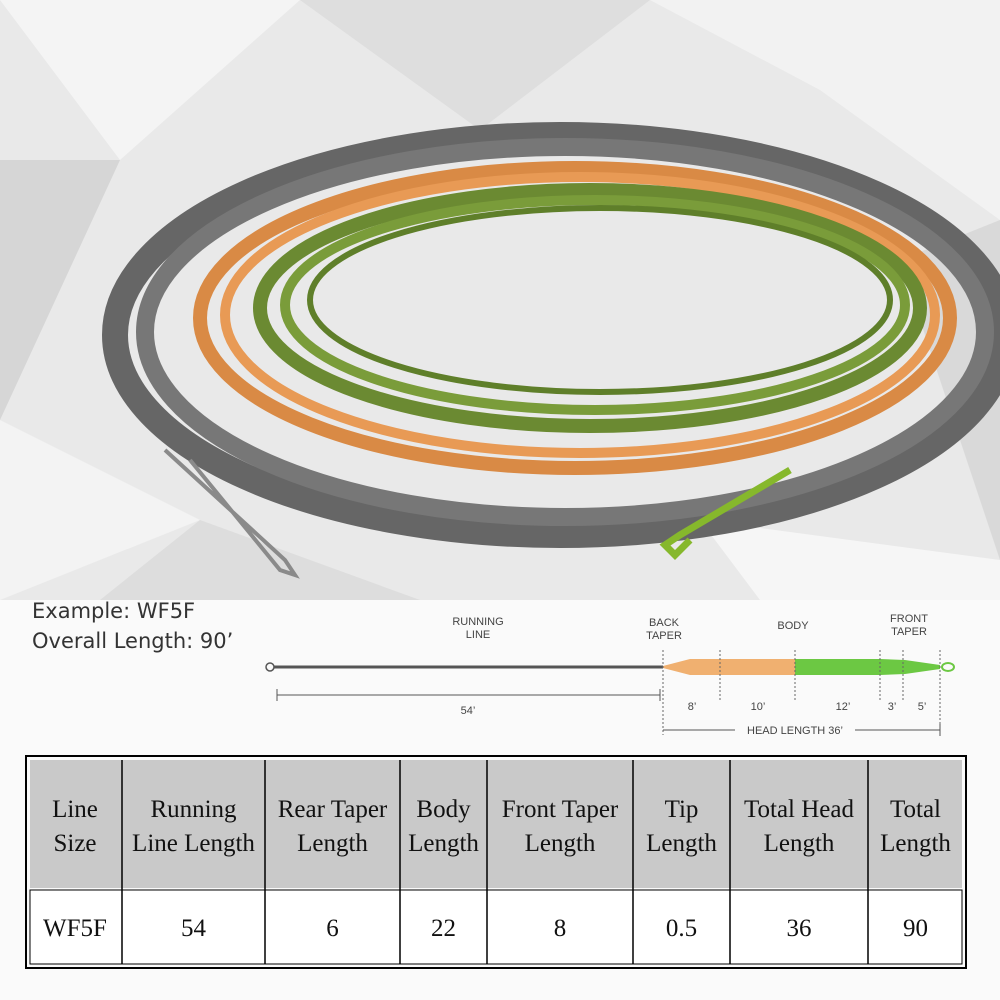 The height and width of the screenshot is (1000, 1000). I want to click on line-diagram, so click(610, 693).